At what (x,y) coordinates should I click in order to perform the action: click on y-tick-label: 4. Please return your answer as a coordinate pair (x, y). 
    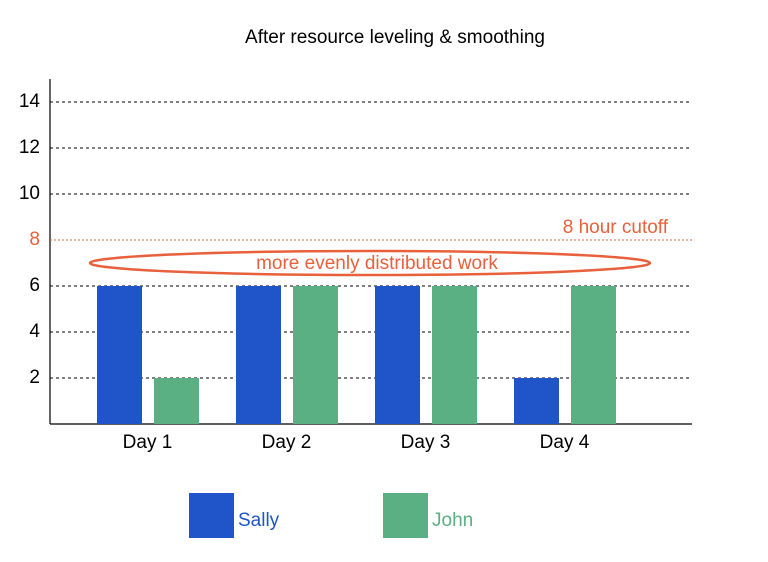
    Looking at the image, I should click on (34, 331).